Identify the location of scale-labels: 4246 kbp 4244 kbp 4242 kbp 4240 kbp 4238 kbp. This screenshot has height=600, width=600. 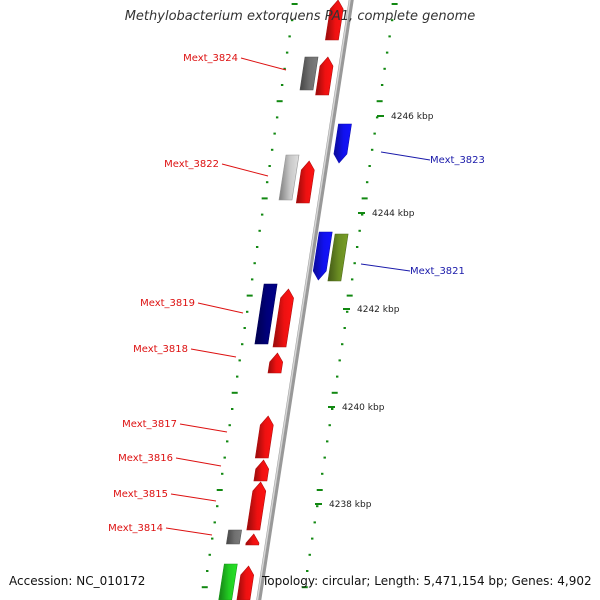
(374, 311).